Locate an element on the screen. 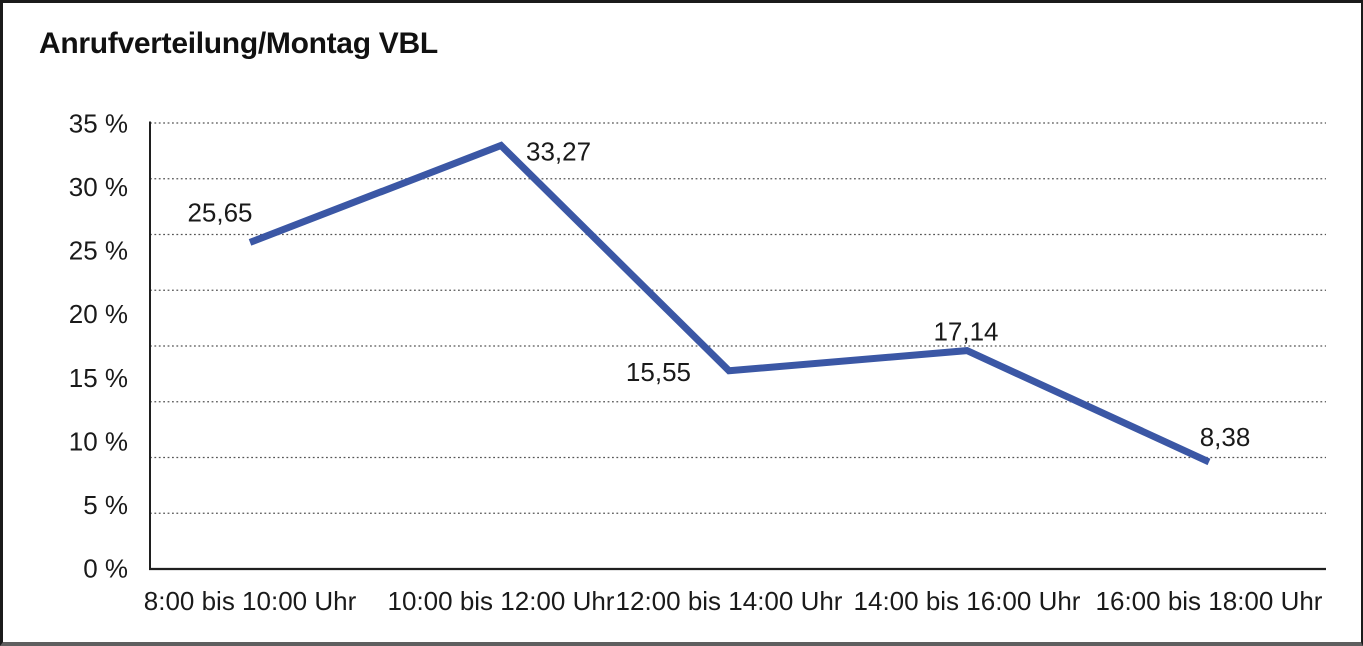 This screenshot has width=1363, height=646. data-value-label: 8,38 is located at coordinates (1225, 437).